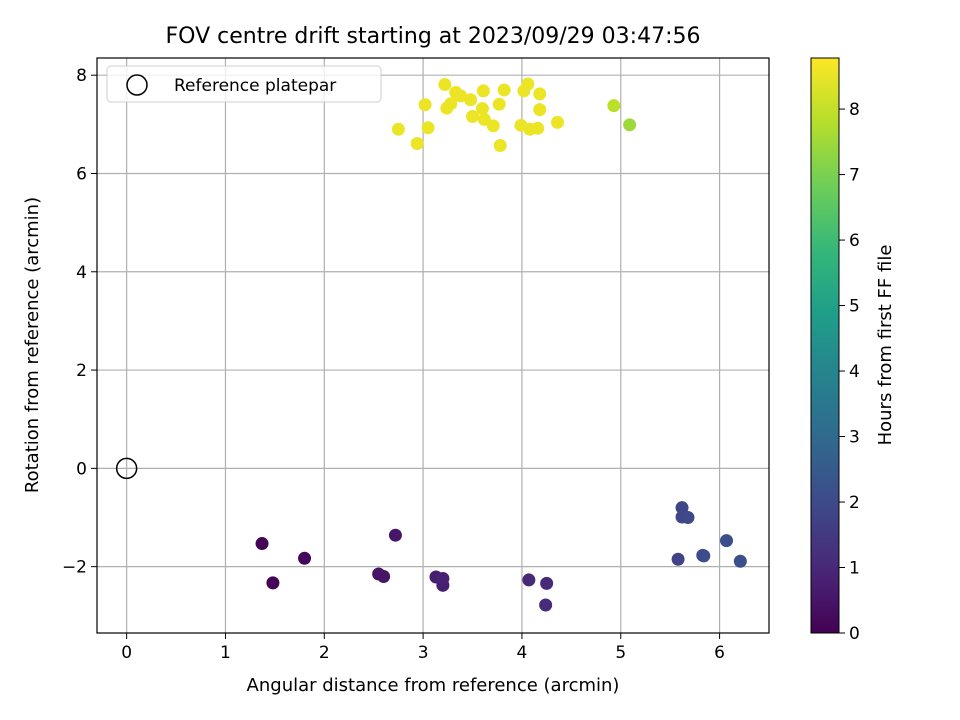 Image resolution: width=960 pixels, height=720 pixels. Describe the element at coordinates (81, 174) in the screenshot. I see `y-tick-label: 6` at that location.